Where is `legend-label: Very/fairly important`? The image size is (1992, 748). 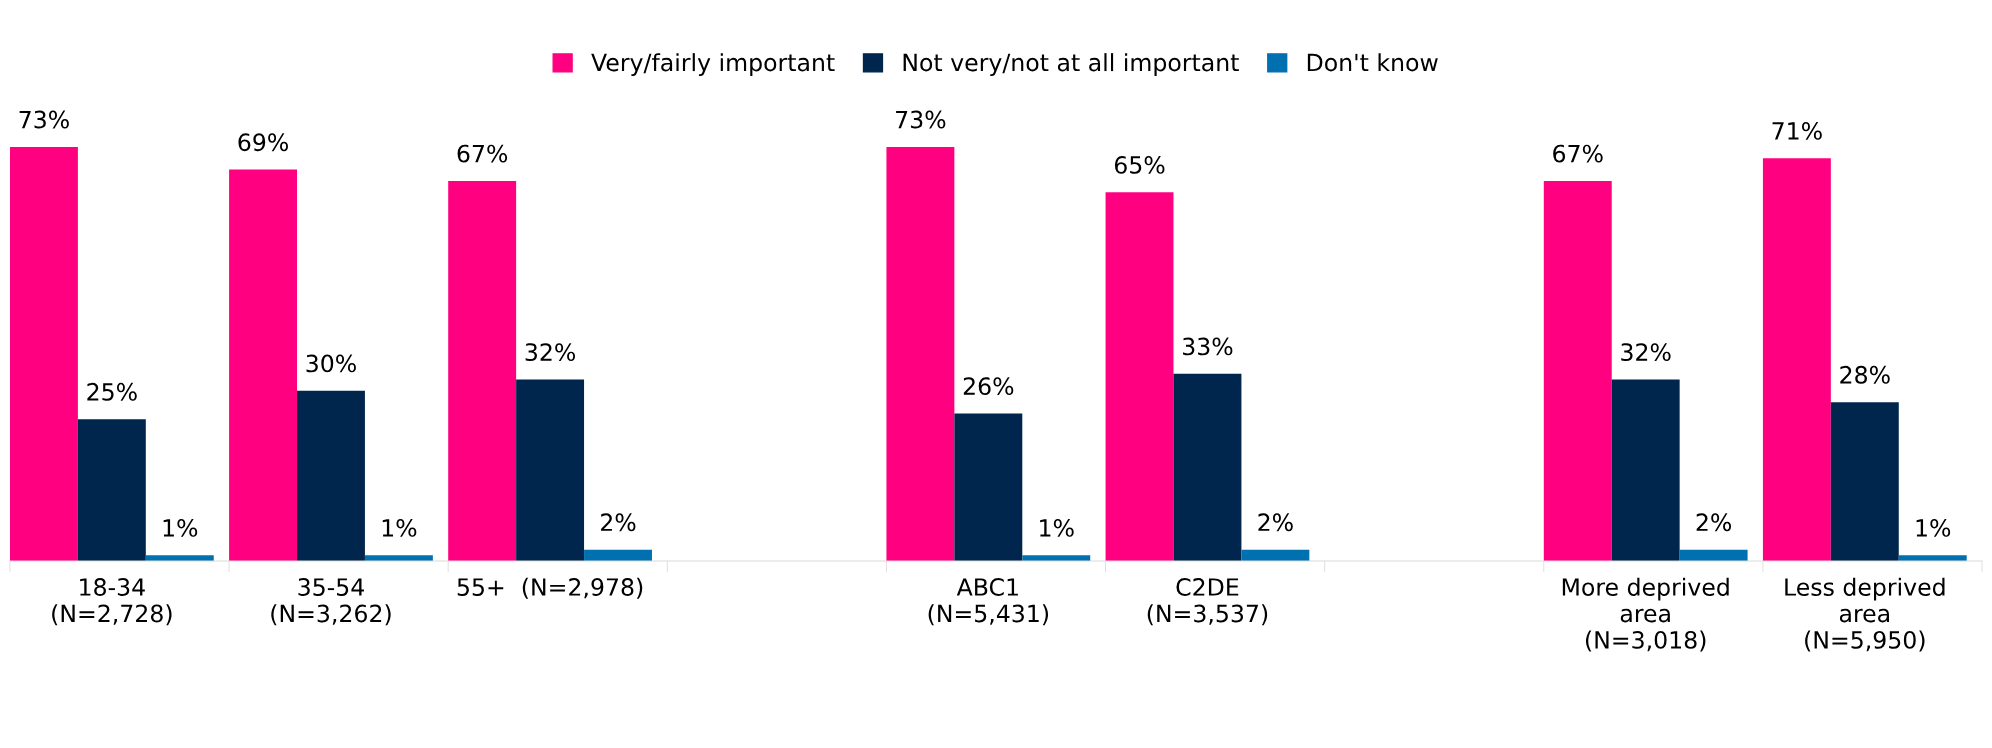 legend-label: Very/fairly important is located at coordinates (713, 64).